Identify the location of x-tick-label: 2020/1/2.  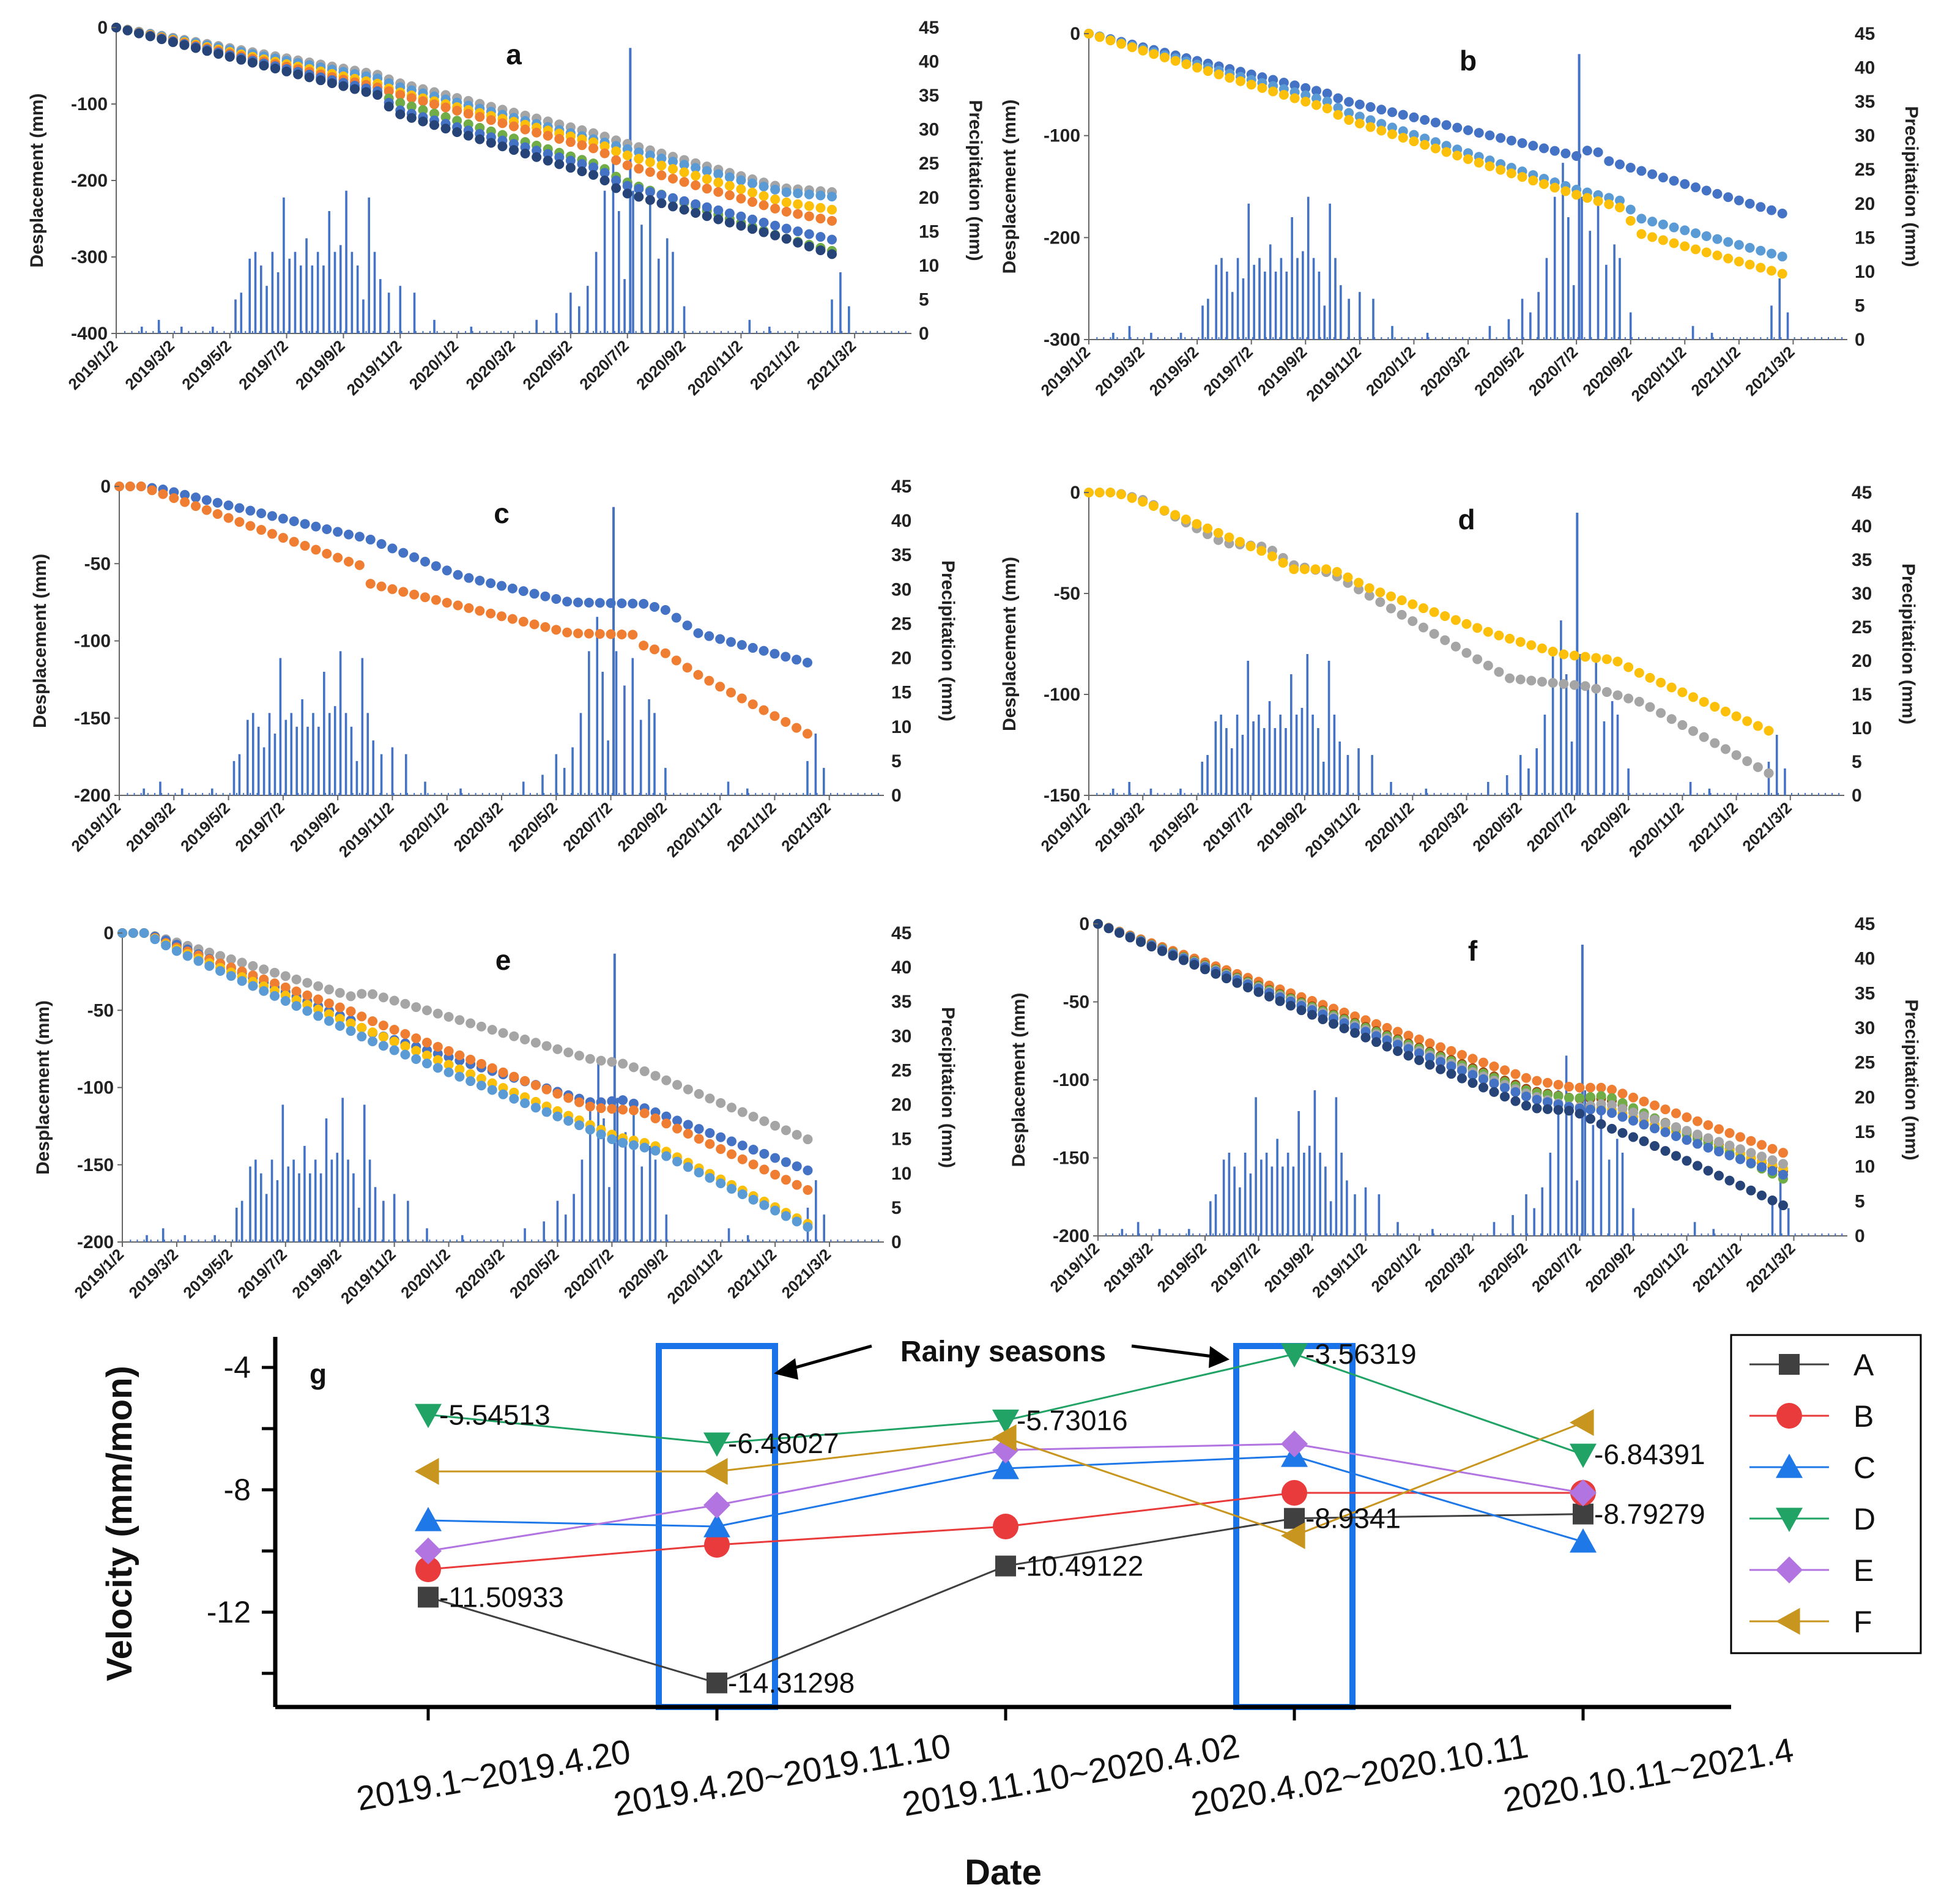
(434, 365).